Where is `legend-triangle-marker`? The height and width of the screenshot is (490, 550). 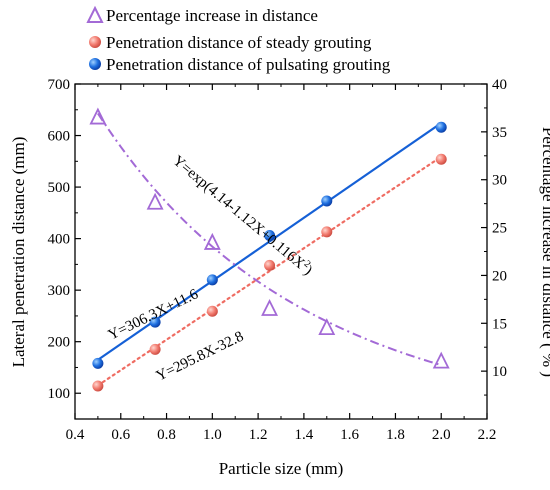 legend-triangle-marker is located at coordinates (95, 14).